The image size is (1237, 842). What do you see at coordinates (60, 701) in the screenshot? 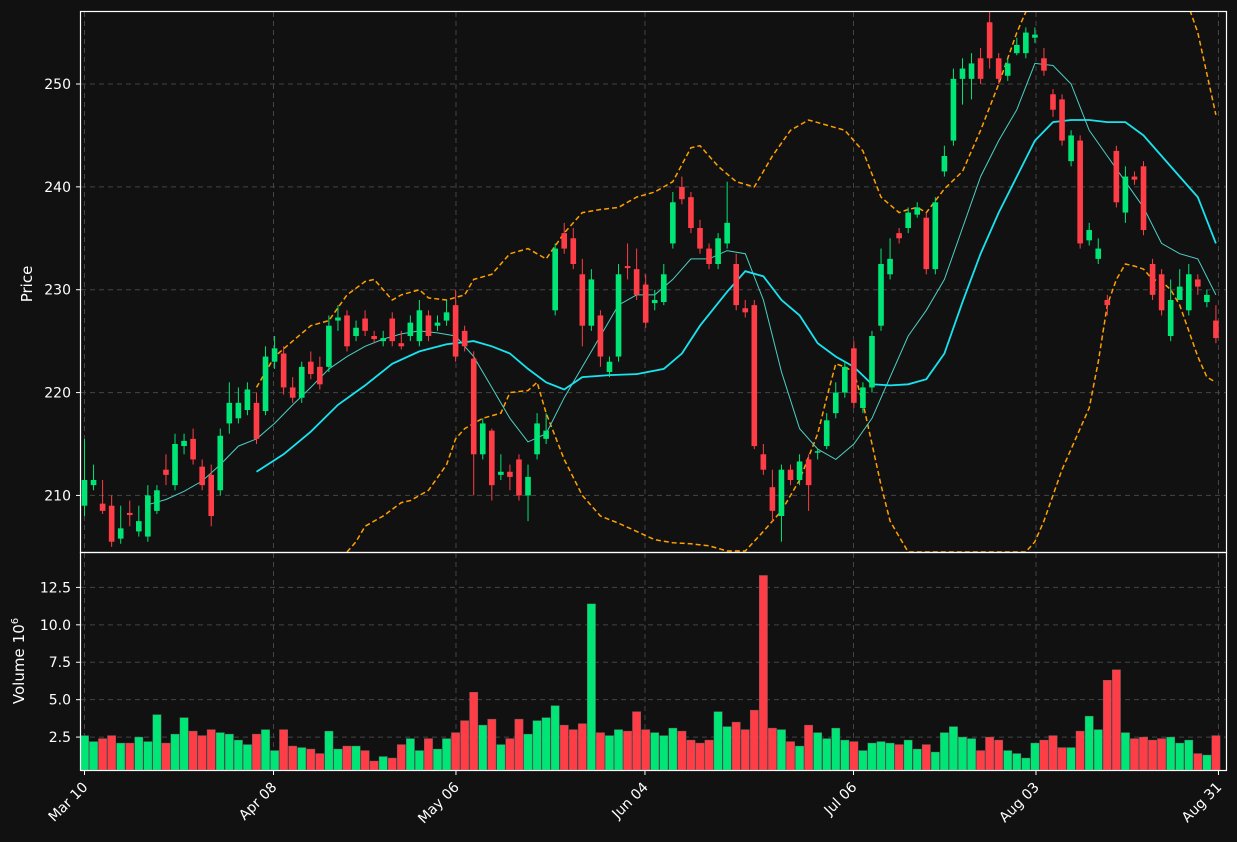
I see `volume-tick-label: 5.0` at bounding box center [60, 701].